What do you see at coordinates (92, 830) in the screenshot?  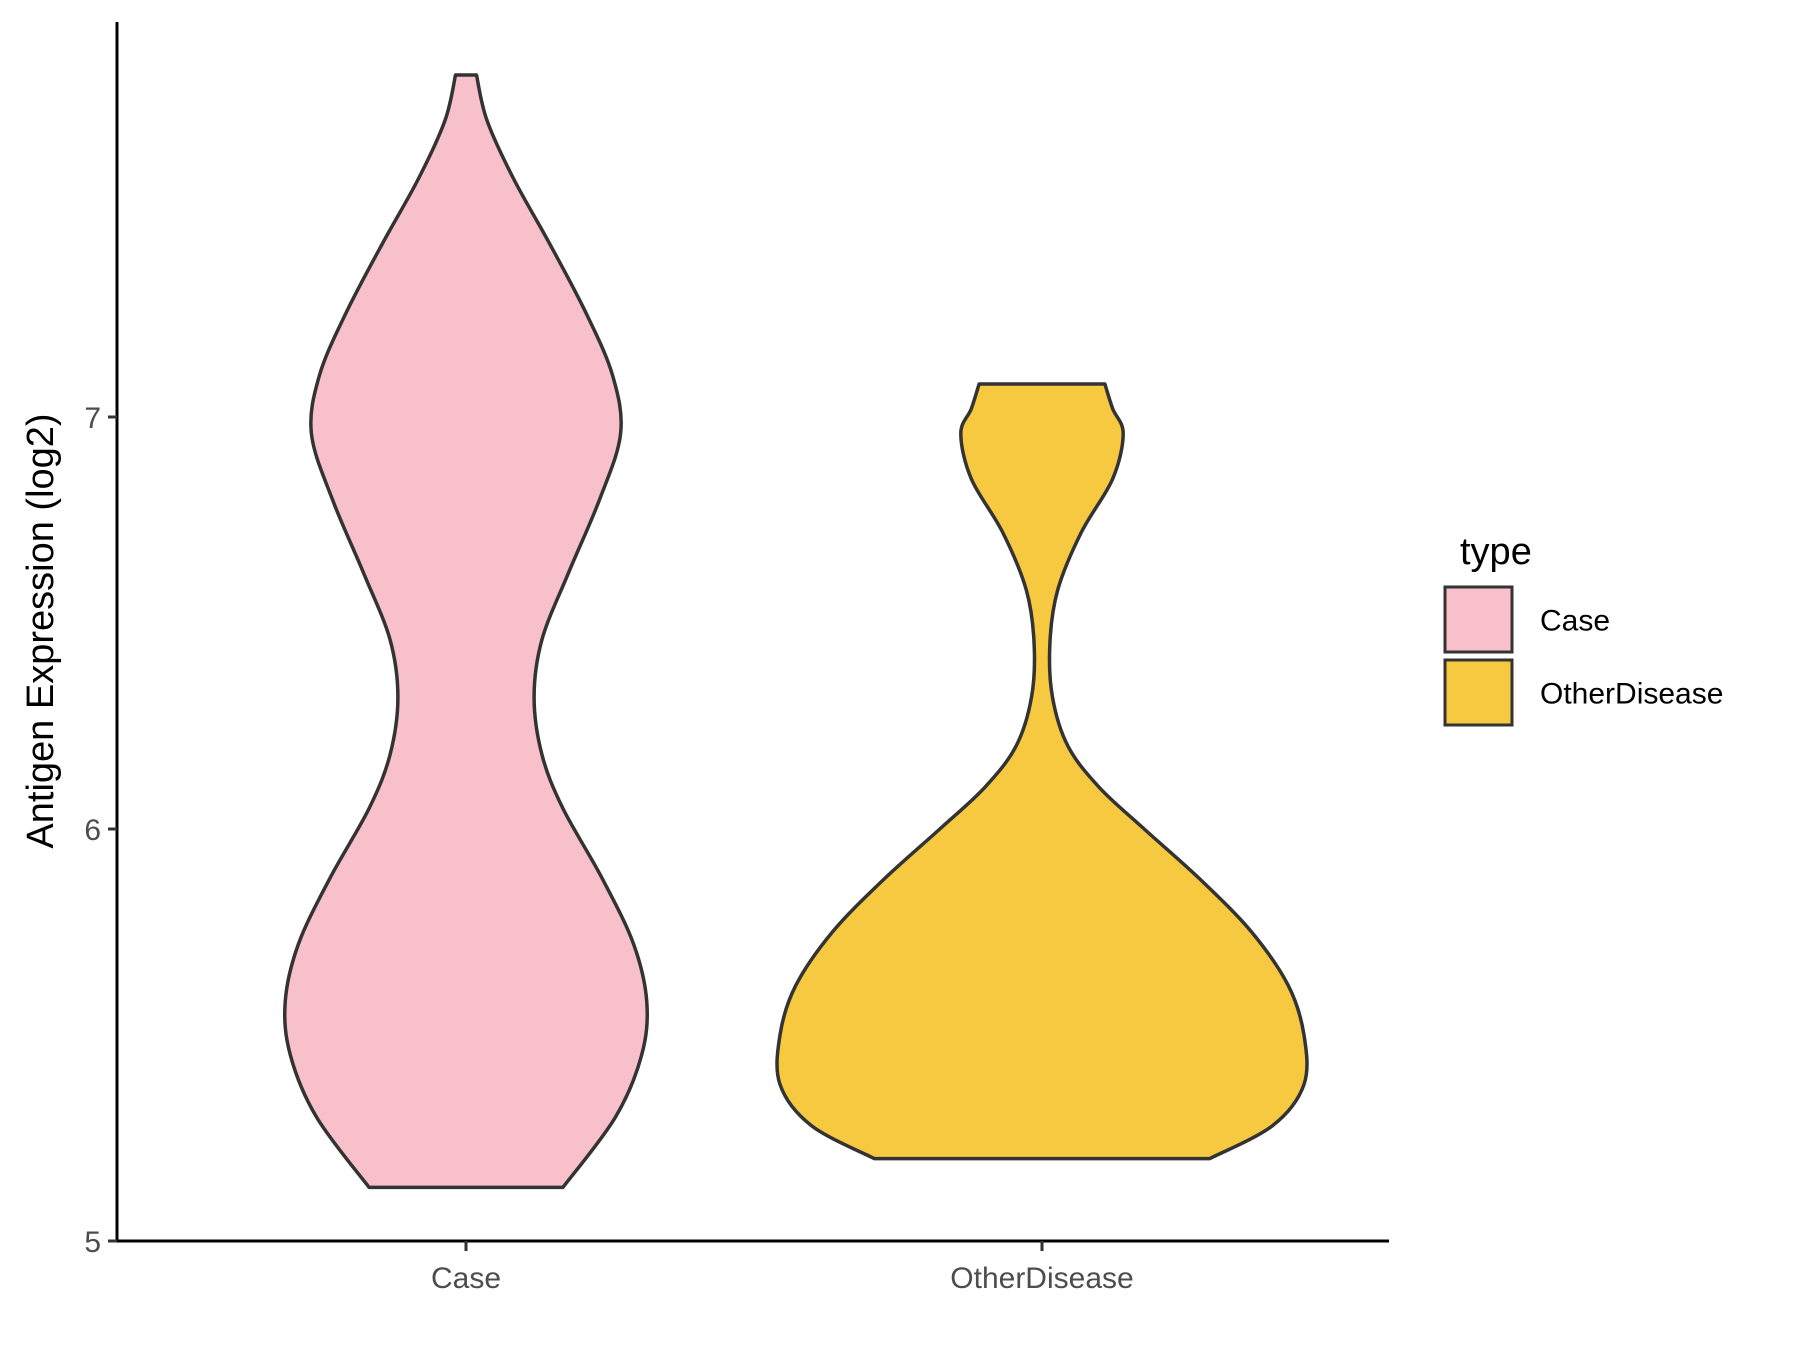 I see `y-tick-label: 6` at bounding box center [92, 830].